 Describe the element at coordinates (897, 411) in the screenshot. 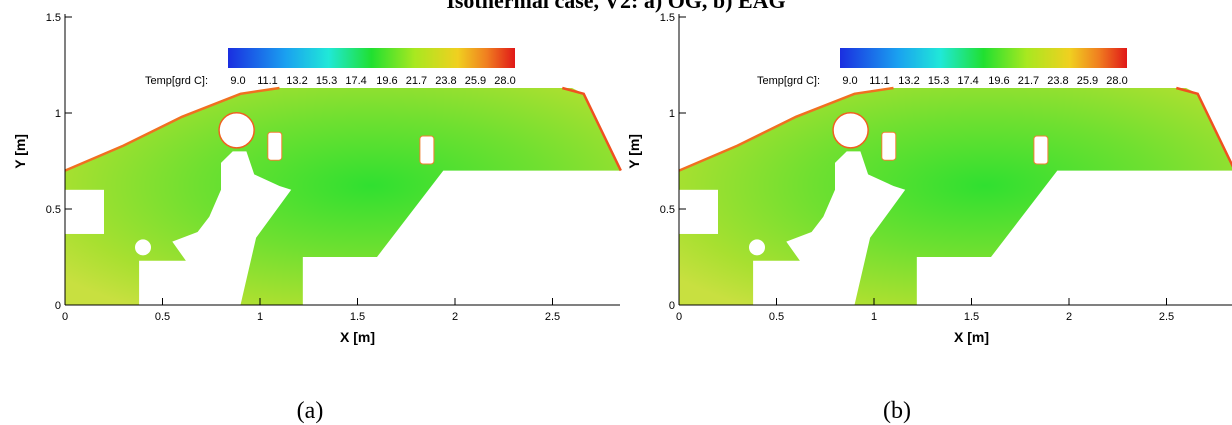

I see `panel-caption: (b)` at that location.